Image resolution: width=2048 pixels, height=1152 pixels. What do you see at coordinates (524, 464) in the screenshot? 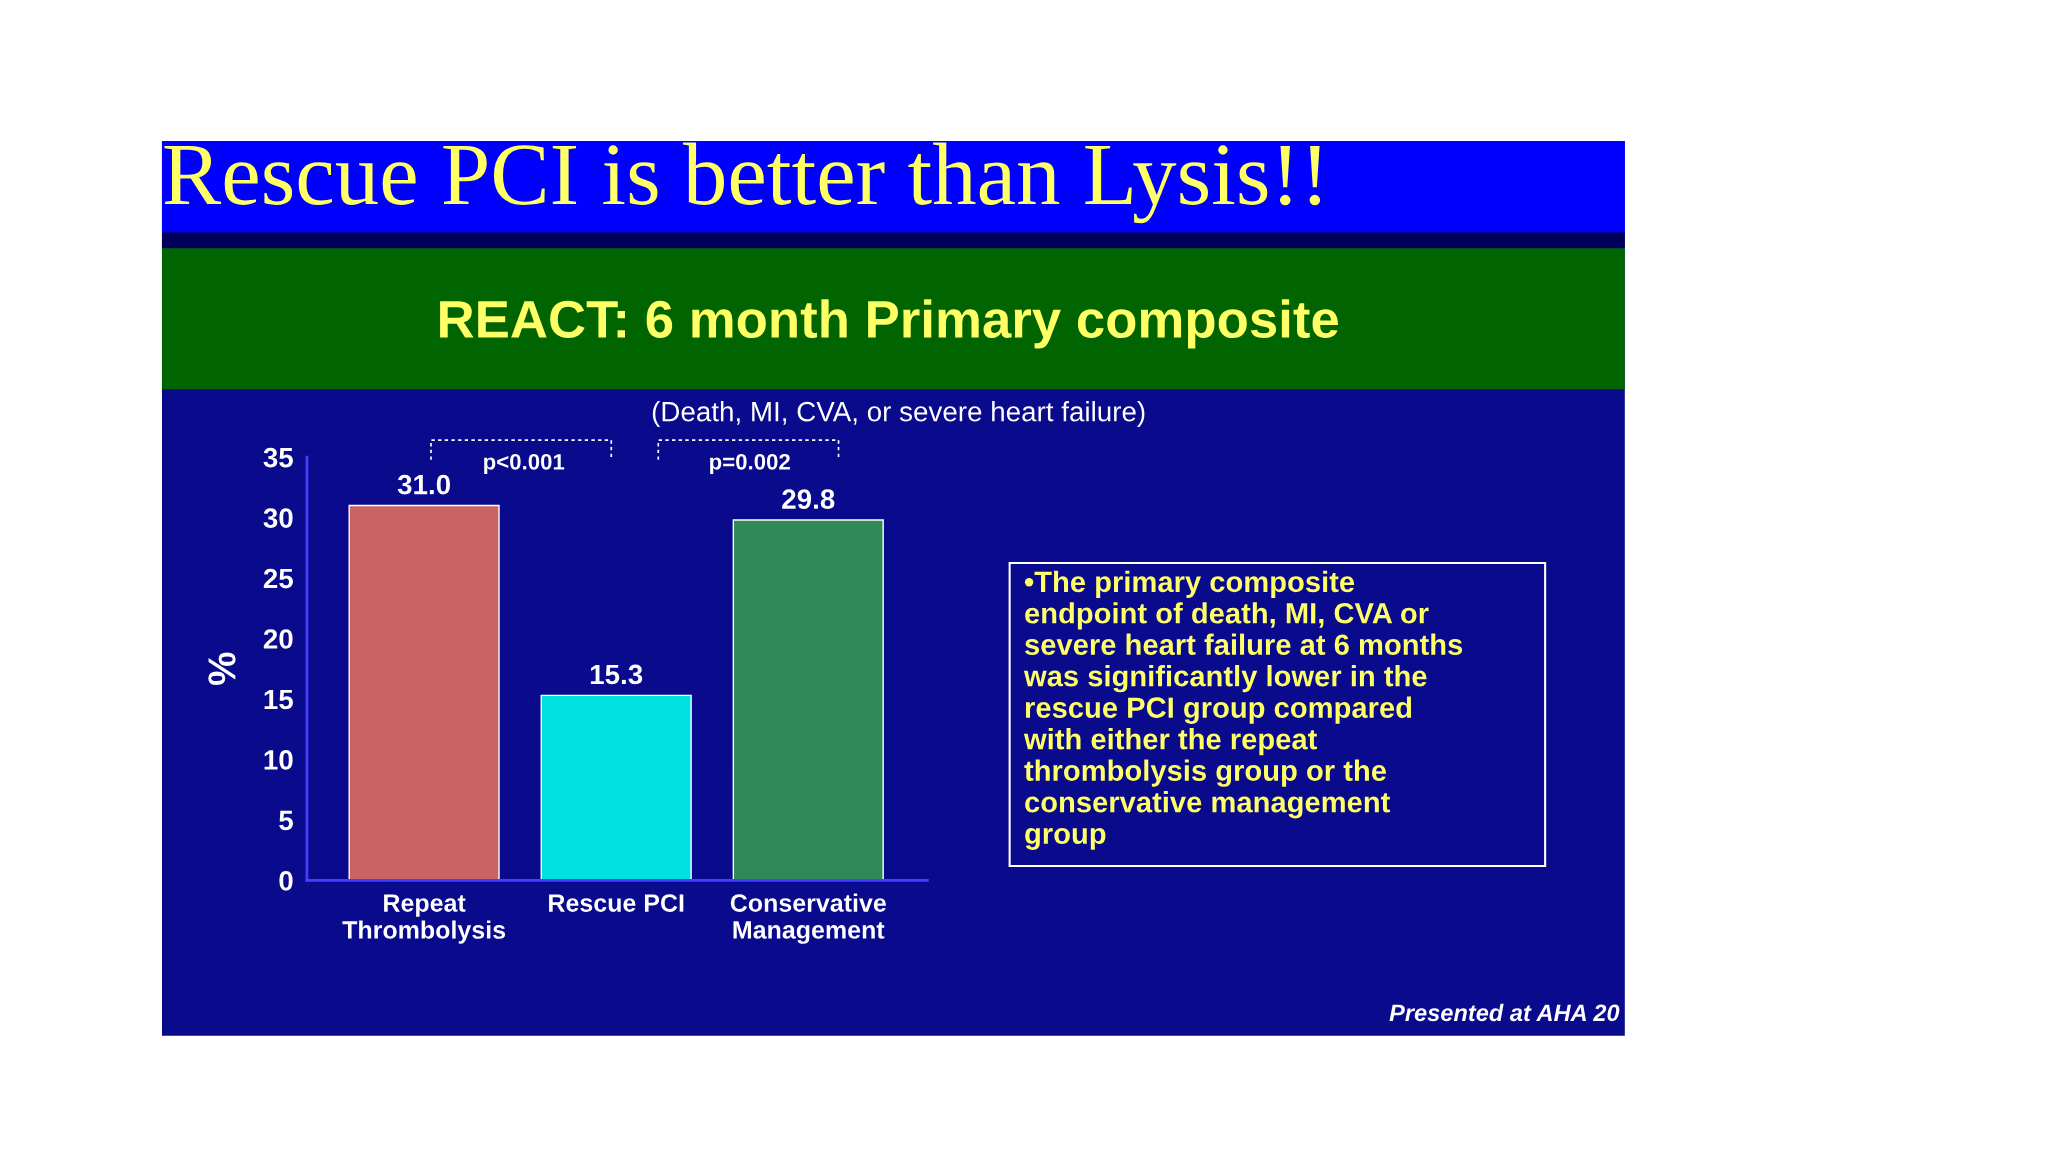
I see `annotation: p<0.001` at bounding box center [524, 464].